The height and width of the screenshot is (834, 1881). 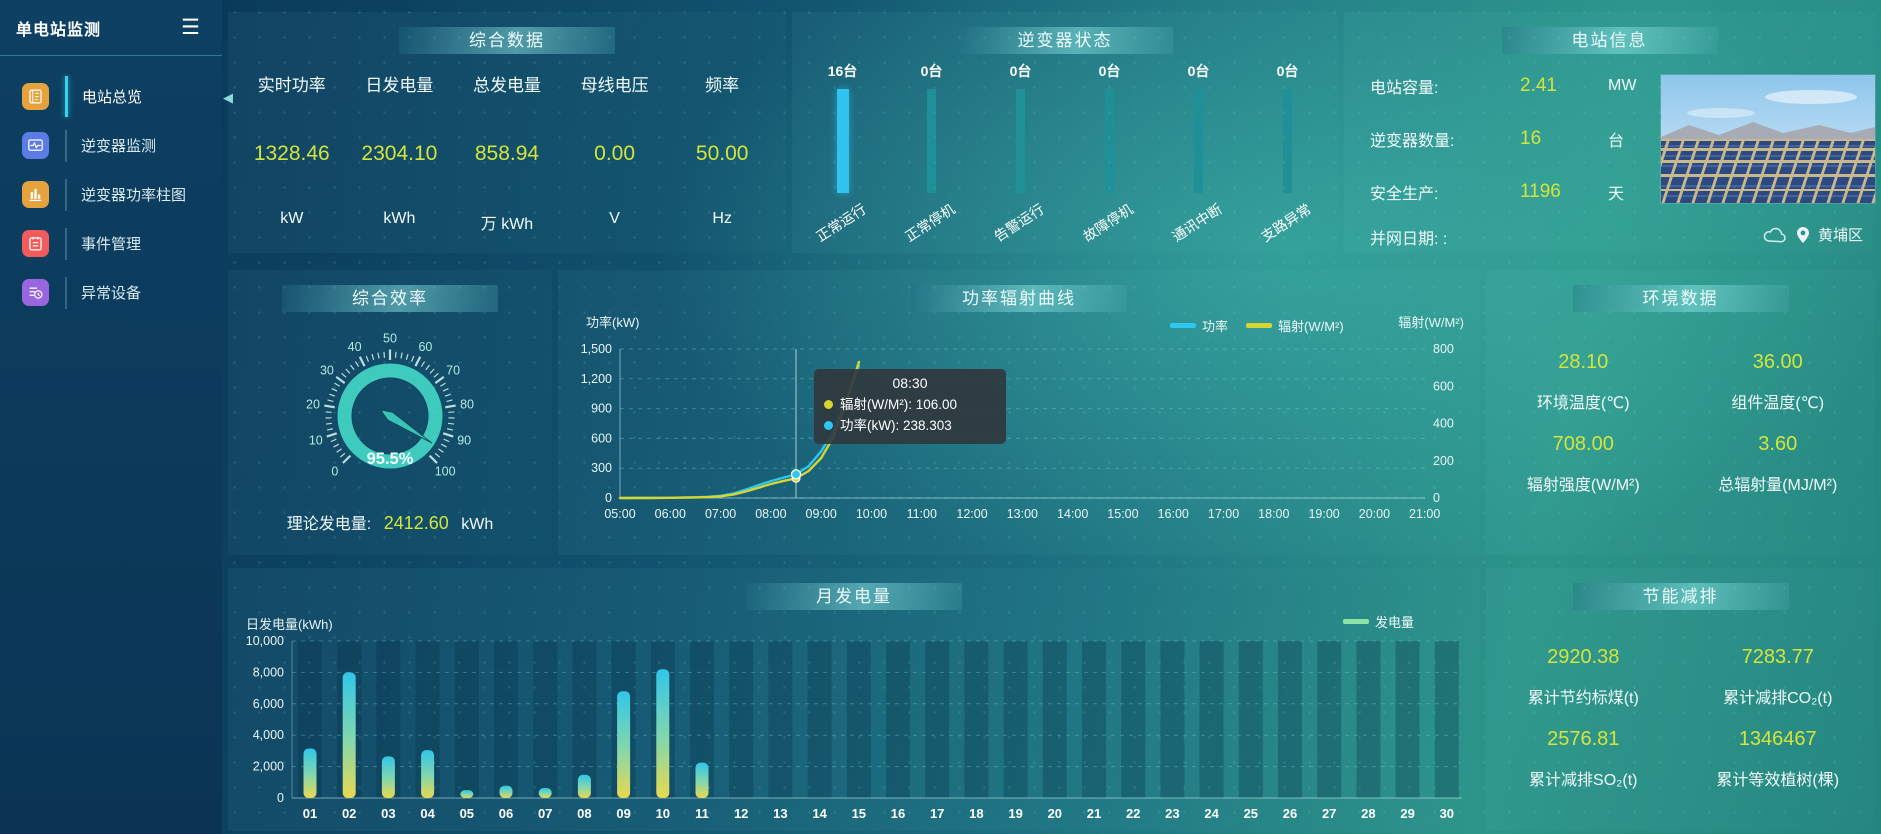 I want to click on svg-text: 600, so click(x=1443, y=386).